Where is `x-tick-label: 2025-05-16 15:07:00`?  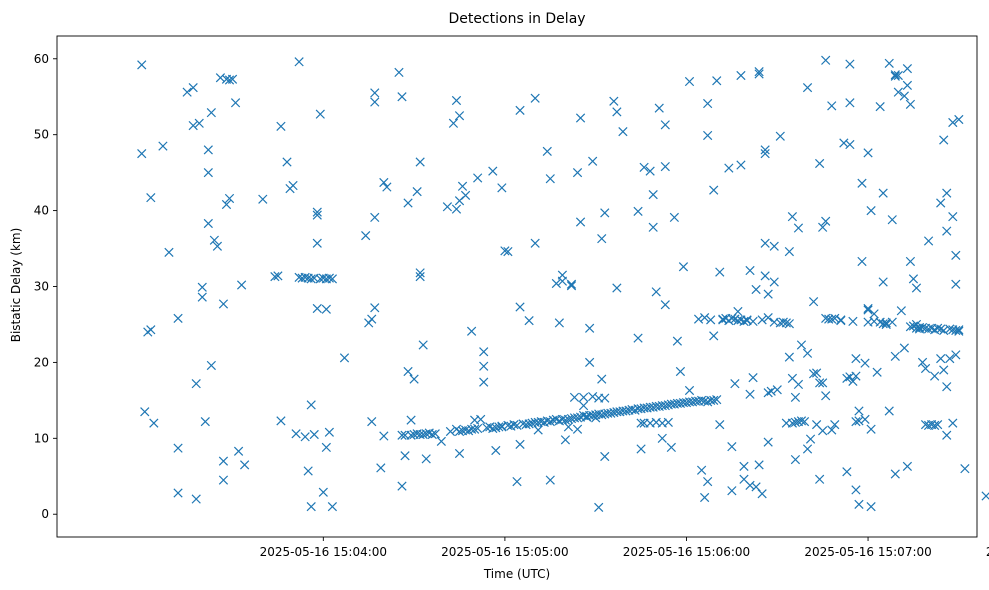 x-tick-label: 2025-05-16 15:07:00 is located at coordinates (867, 552).